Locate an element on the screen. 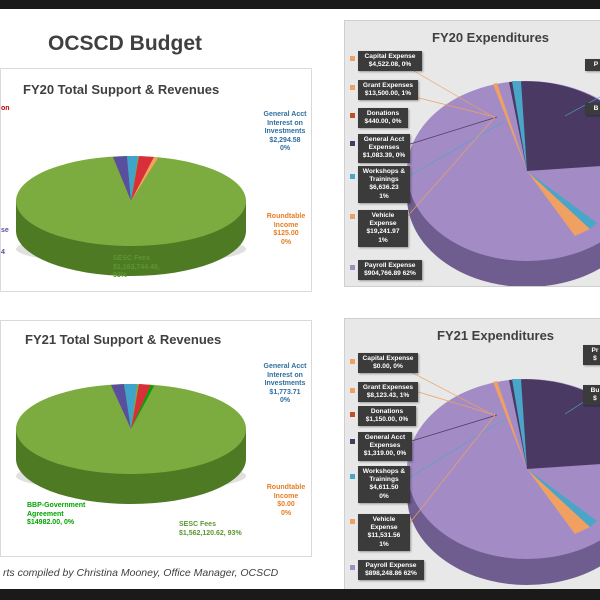 Image resolution: width=600 pixels, height=600 pixels. fy20-expenditures-title: FY20 Expenditures is located at coordinates (491, 37).